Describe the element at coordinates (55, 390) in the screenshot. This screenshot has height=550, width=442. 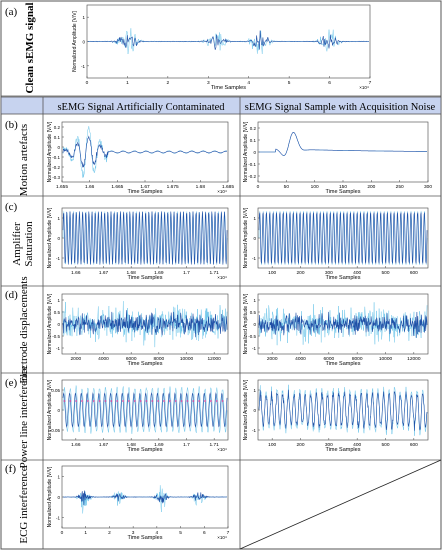
I see `y-tick-label: 0.05` at that location.